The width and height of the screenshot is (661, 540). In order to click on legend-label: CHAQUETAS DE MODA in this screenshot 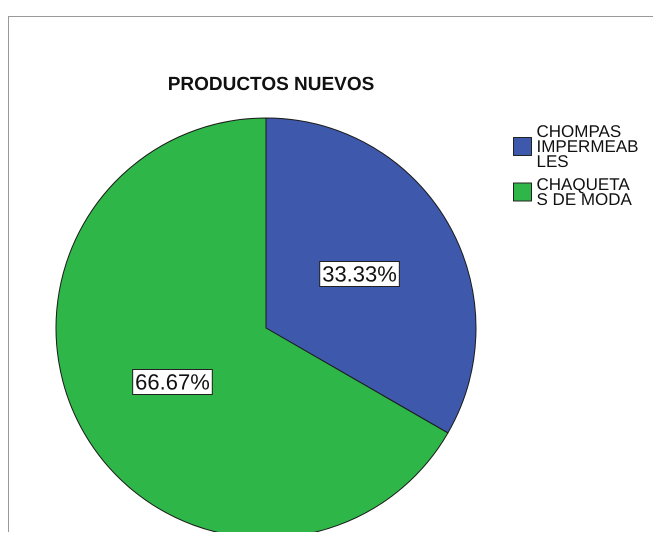, I will do `click(584, 192)`.